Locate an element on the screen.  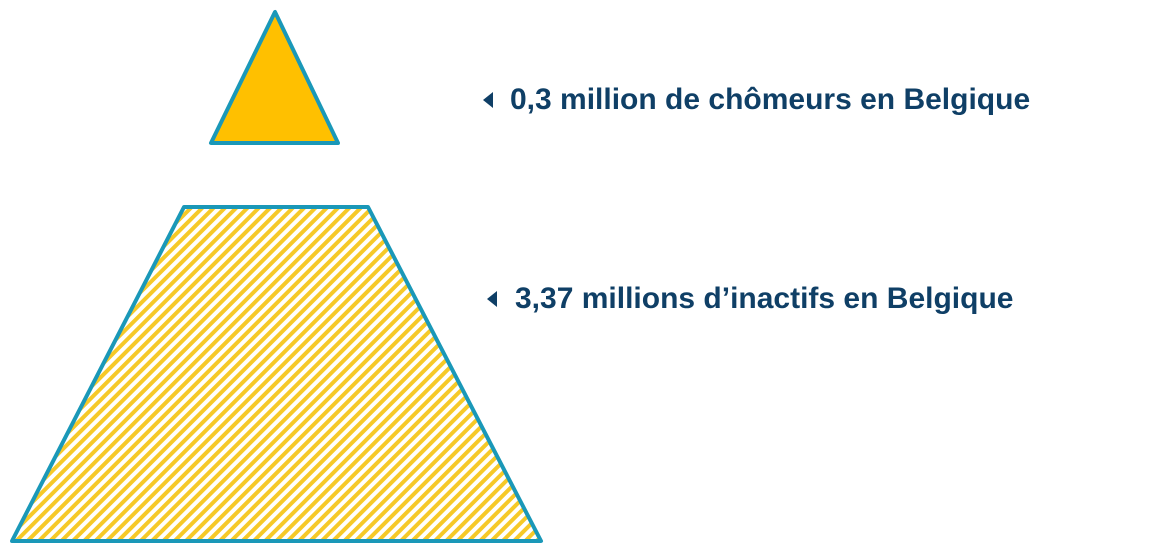
unemployed-label: 0,3 million de chômeurs en Belgique is located at coordinates (770, 99).